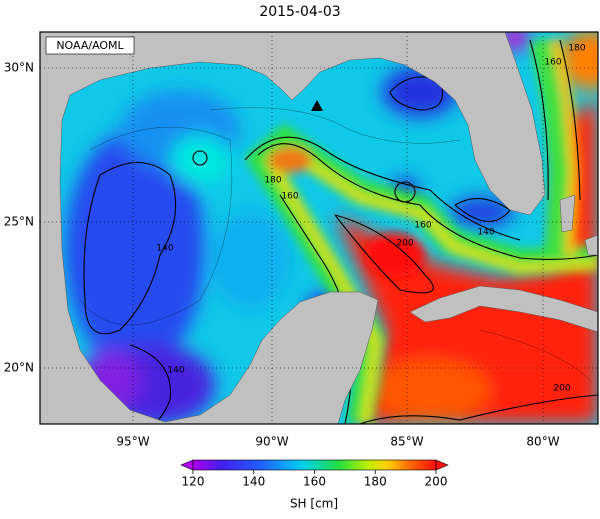  I want to click on lon-label: 80°W, so click(542, 442).